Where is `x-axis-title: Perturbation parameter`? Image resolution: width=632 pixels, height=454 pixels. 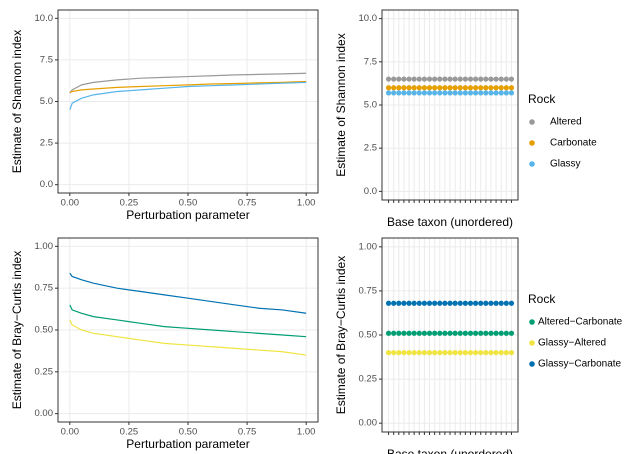 x-axis-title: Perturbation parameter is located at coordinates (187, 215).